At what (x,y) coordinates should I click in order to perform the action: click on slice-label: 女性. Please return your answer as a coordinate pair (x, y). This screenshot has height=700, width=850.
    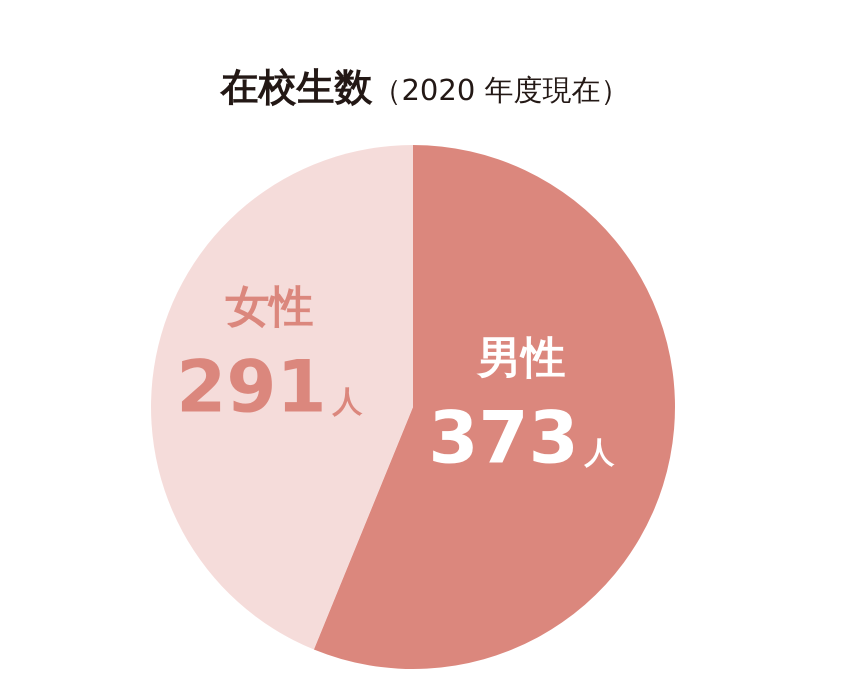
    Looking at the image, I should click on (269, 307).